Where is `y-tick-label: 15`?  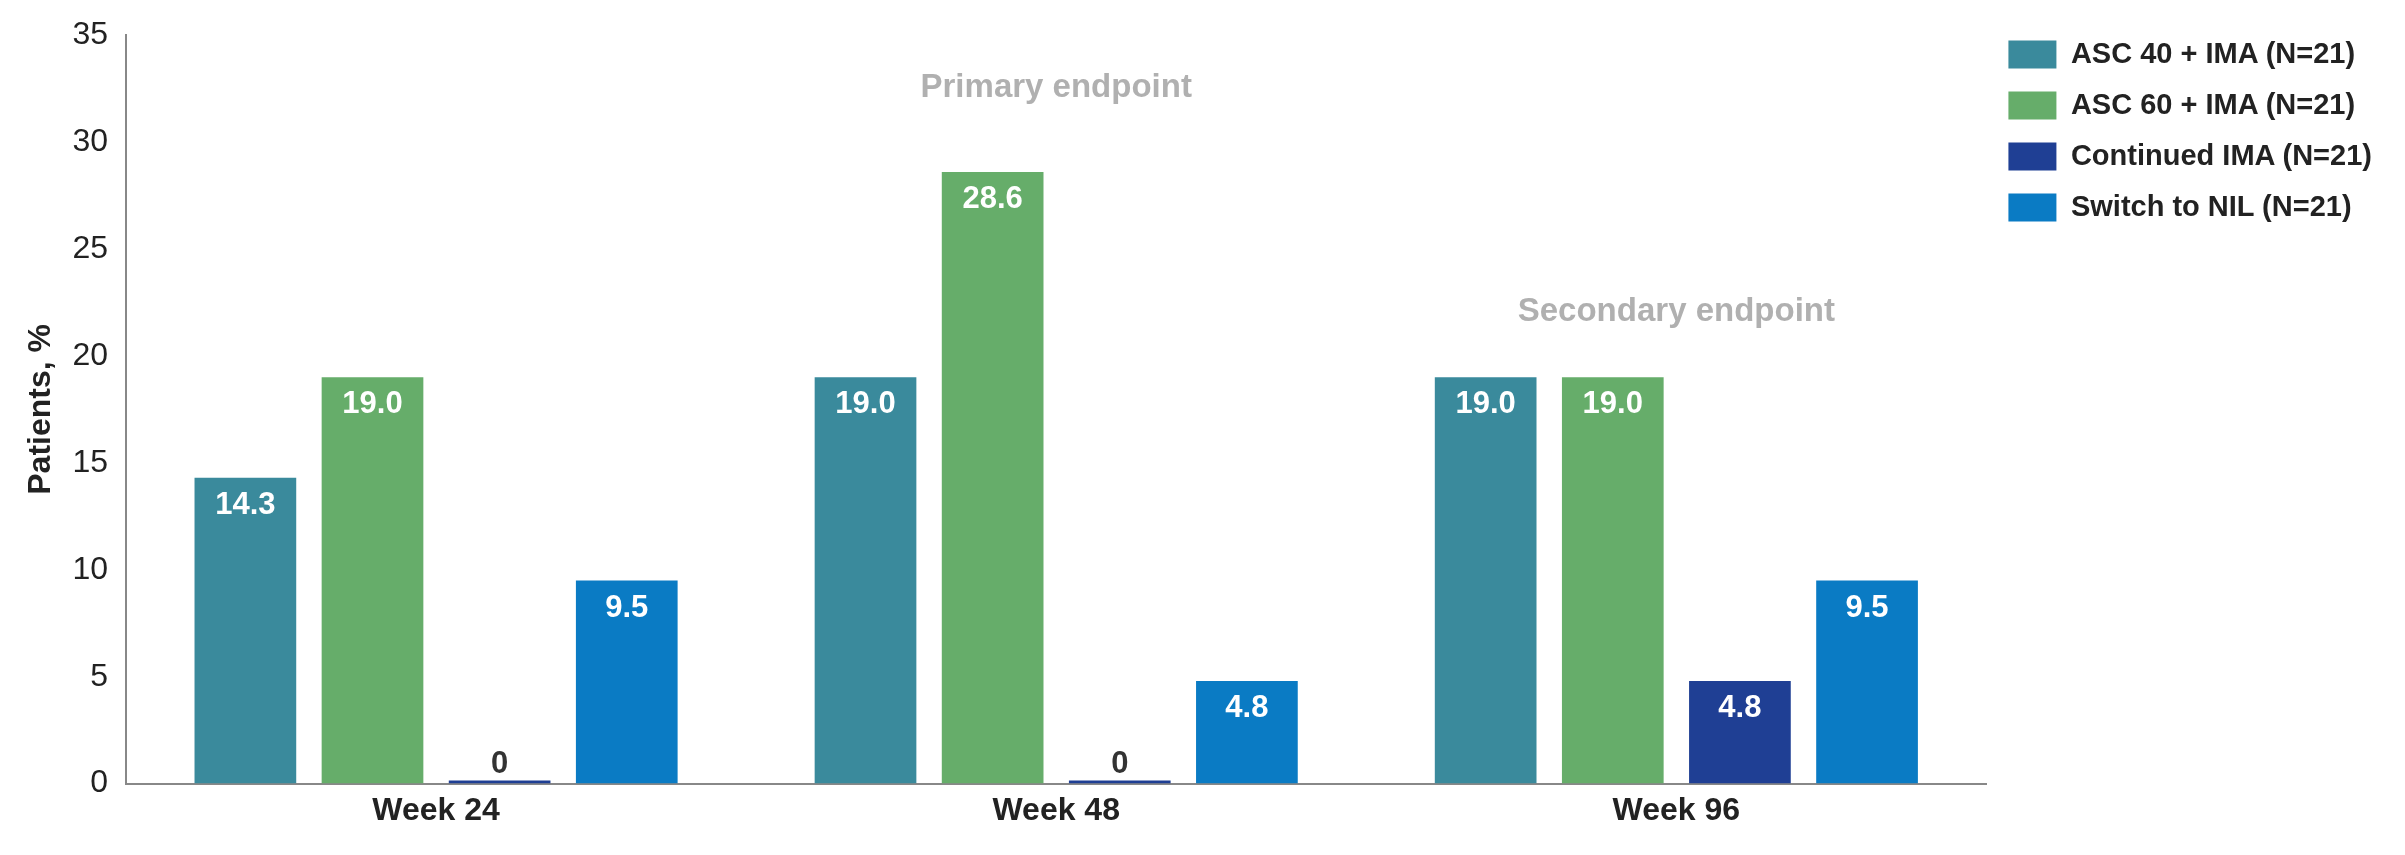
y-tick-label: 15 is located at coordinates (90, 460).